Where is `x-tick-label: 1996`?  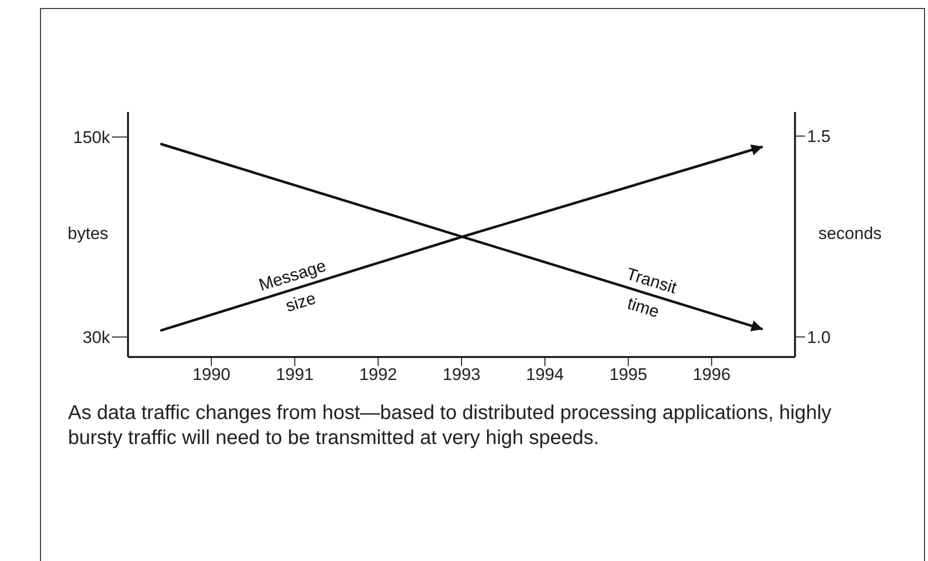
x-tick-label: 1996 is located at coordinates (711, 374).